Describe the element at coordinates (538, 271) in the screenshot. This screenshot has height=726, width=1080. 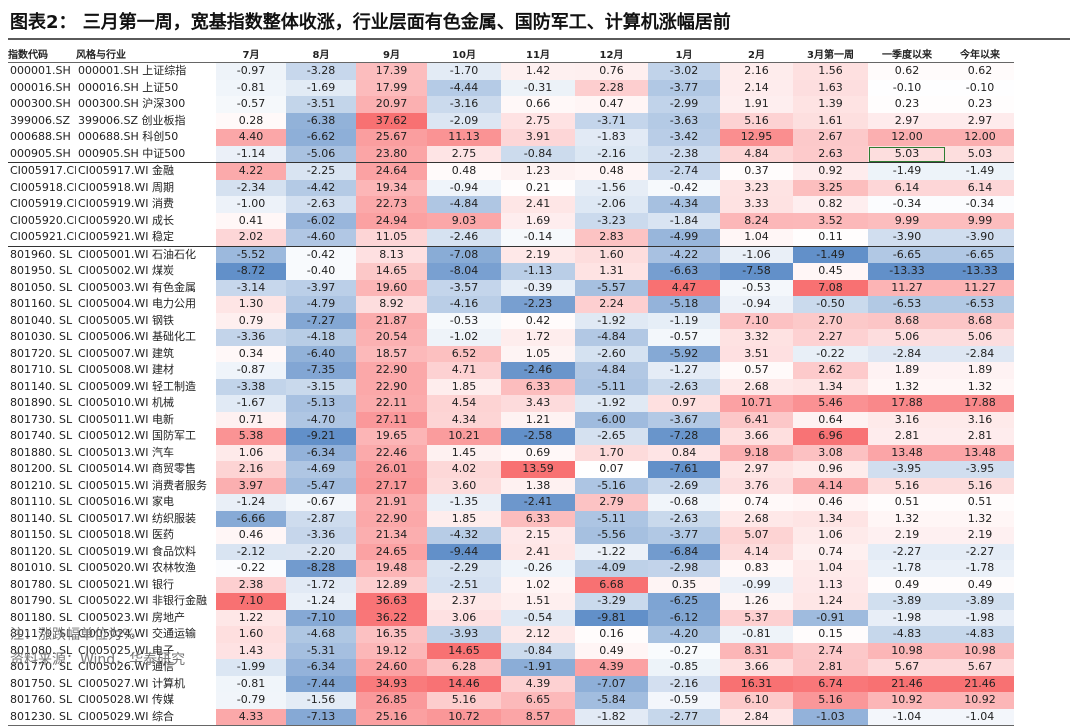
I see `value-cell: -1.13` at that location.